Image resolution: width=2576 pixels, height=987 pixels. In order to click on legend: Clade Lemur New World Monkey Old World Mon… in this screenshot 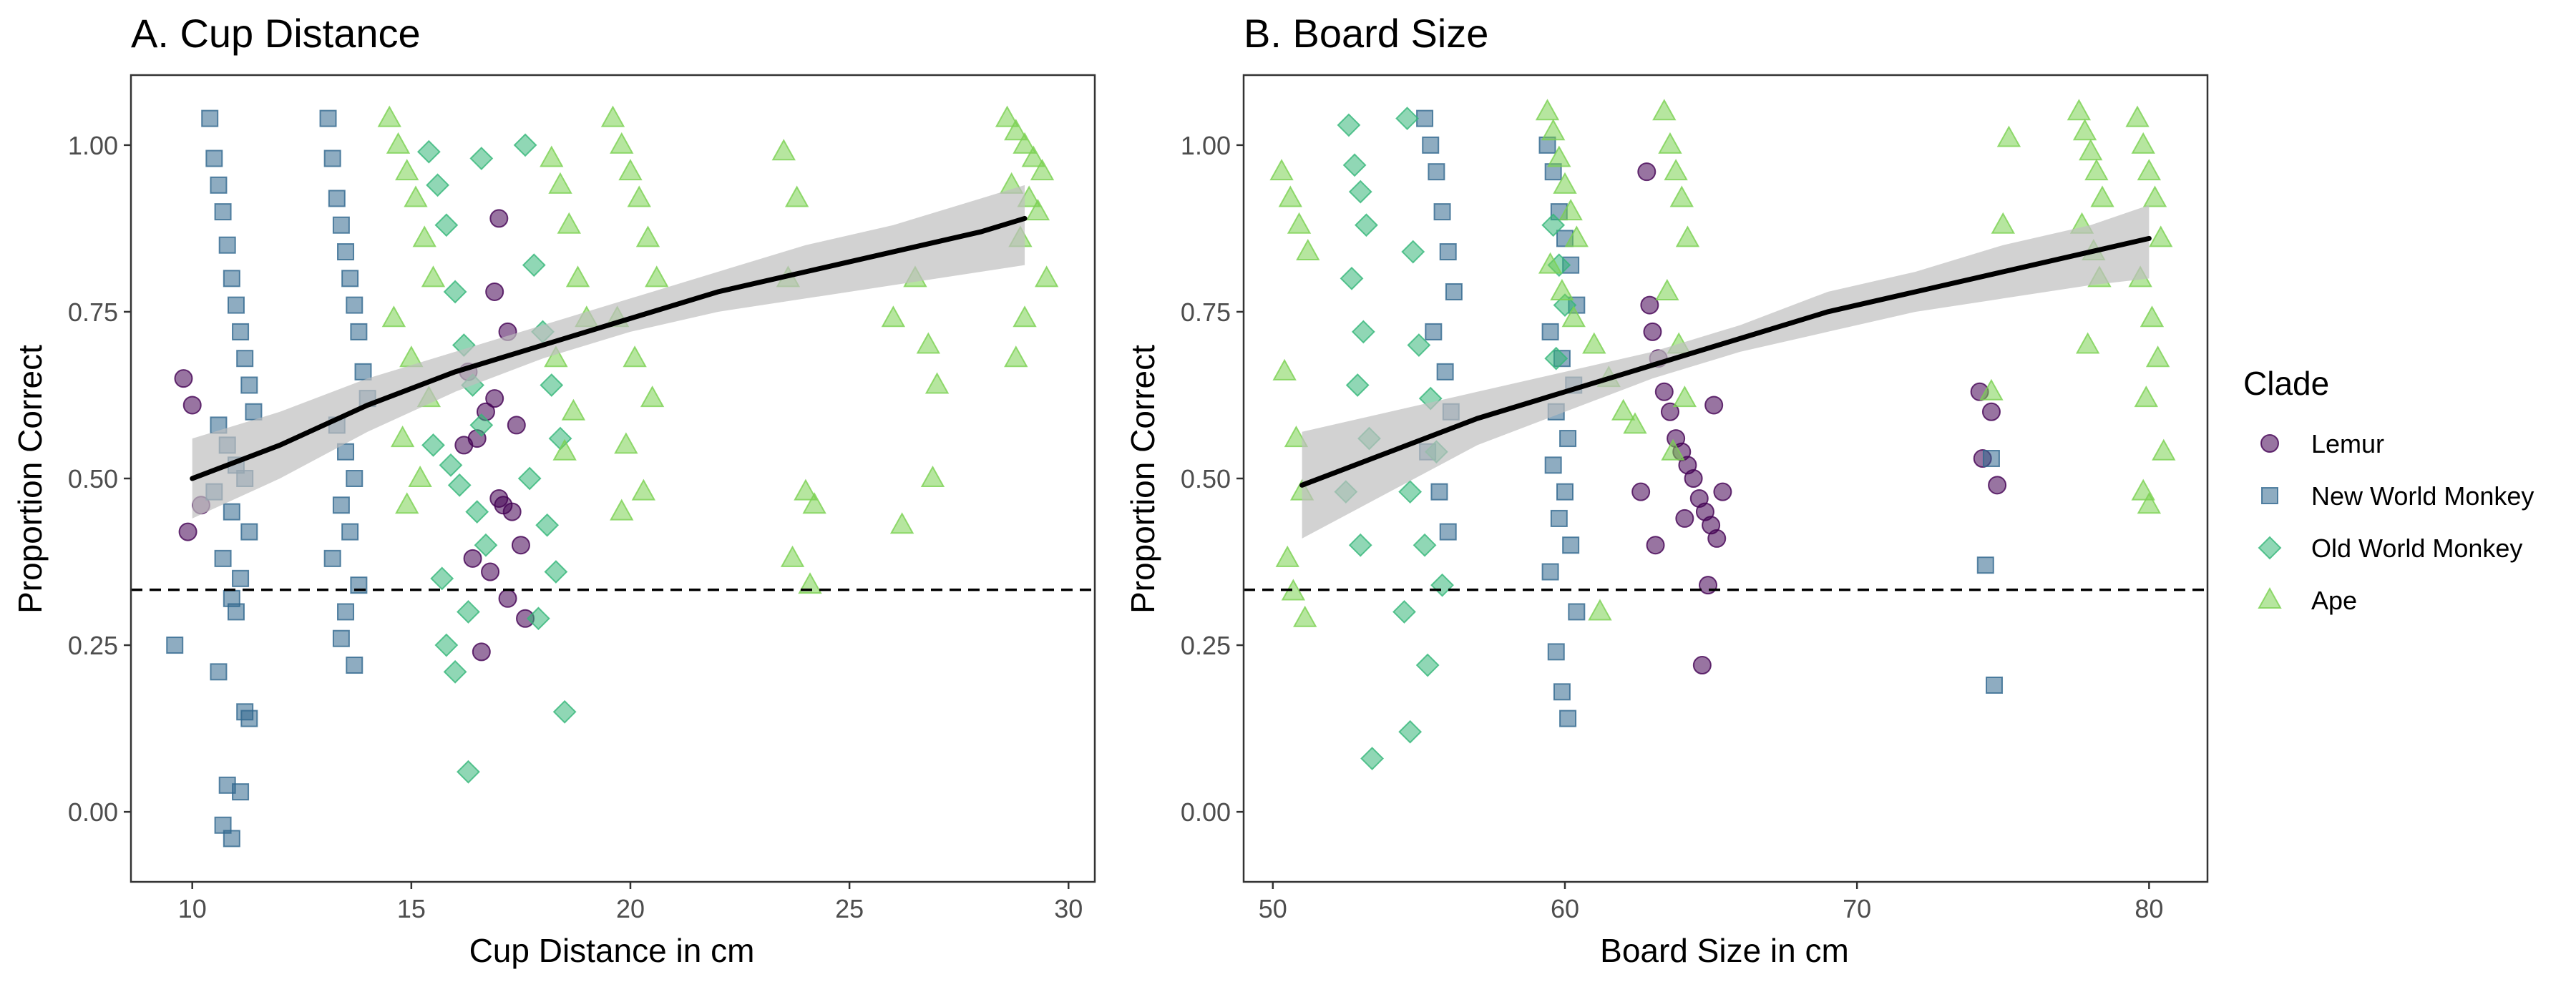, I will do `click(2388, 490)`.